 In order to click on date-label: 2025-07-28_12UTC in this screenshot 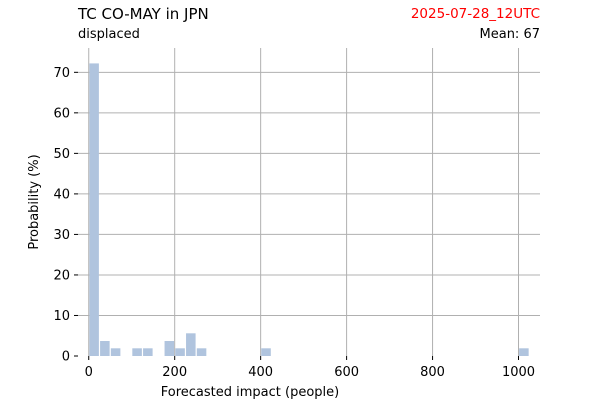, I will do `click(475, 14)`.